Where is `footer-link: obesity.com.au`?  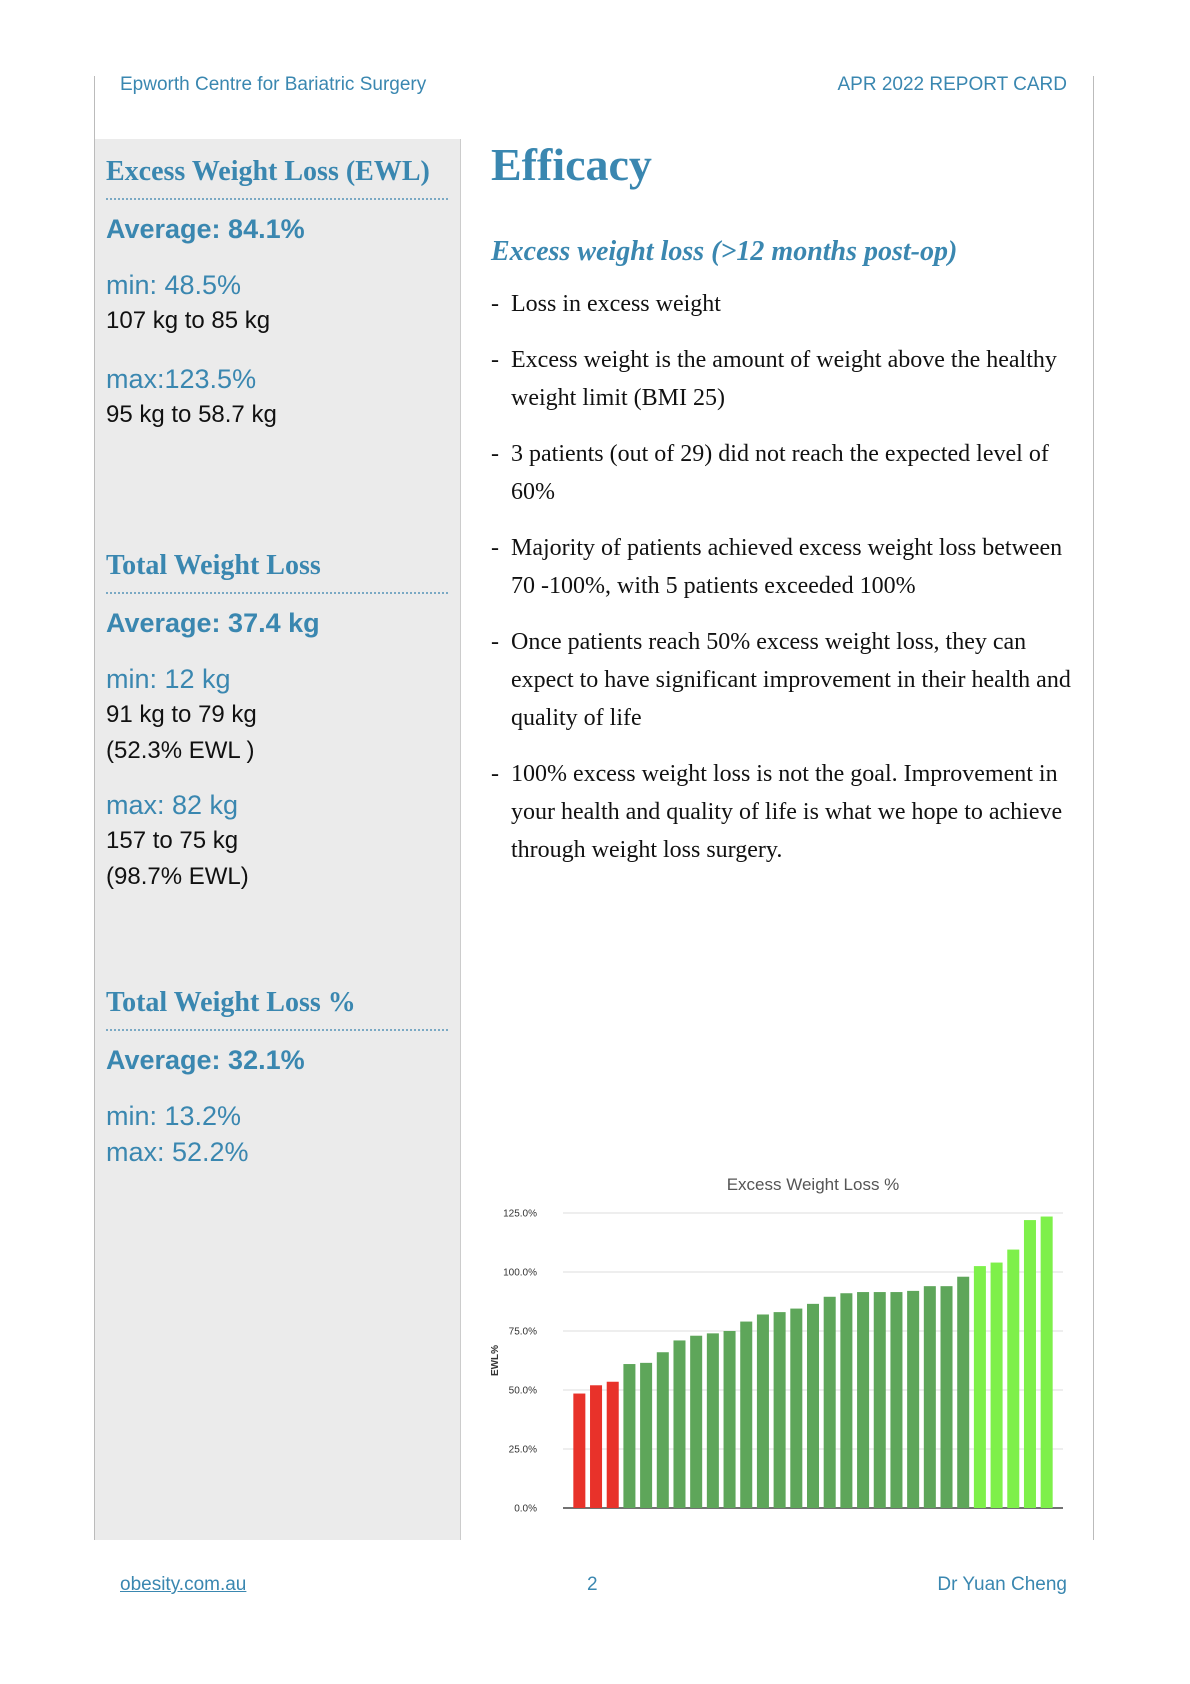
footer-link: obesity.com.au is located at coordinates (183, 1584).